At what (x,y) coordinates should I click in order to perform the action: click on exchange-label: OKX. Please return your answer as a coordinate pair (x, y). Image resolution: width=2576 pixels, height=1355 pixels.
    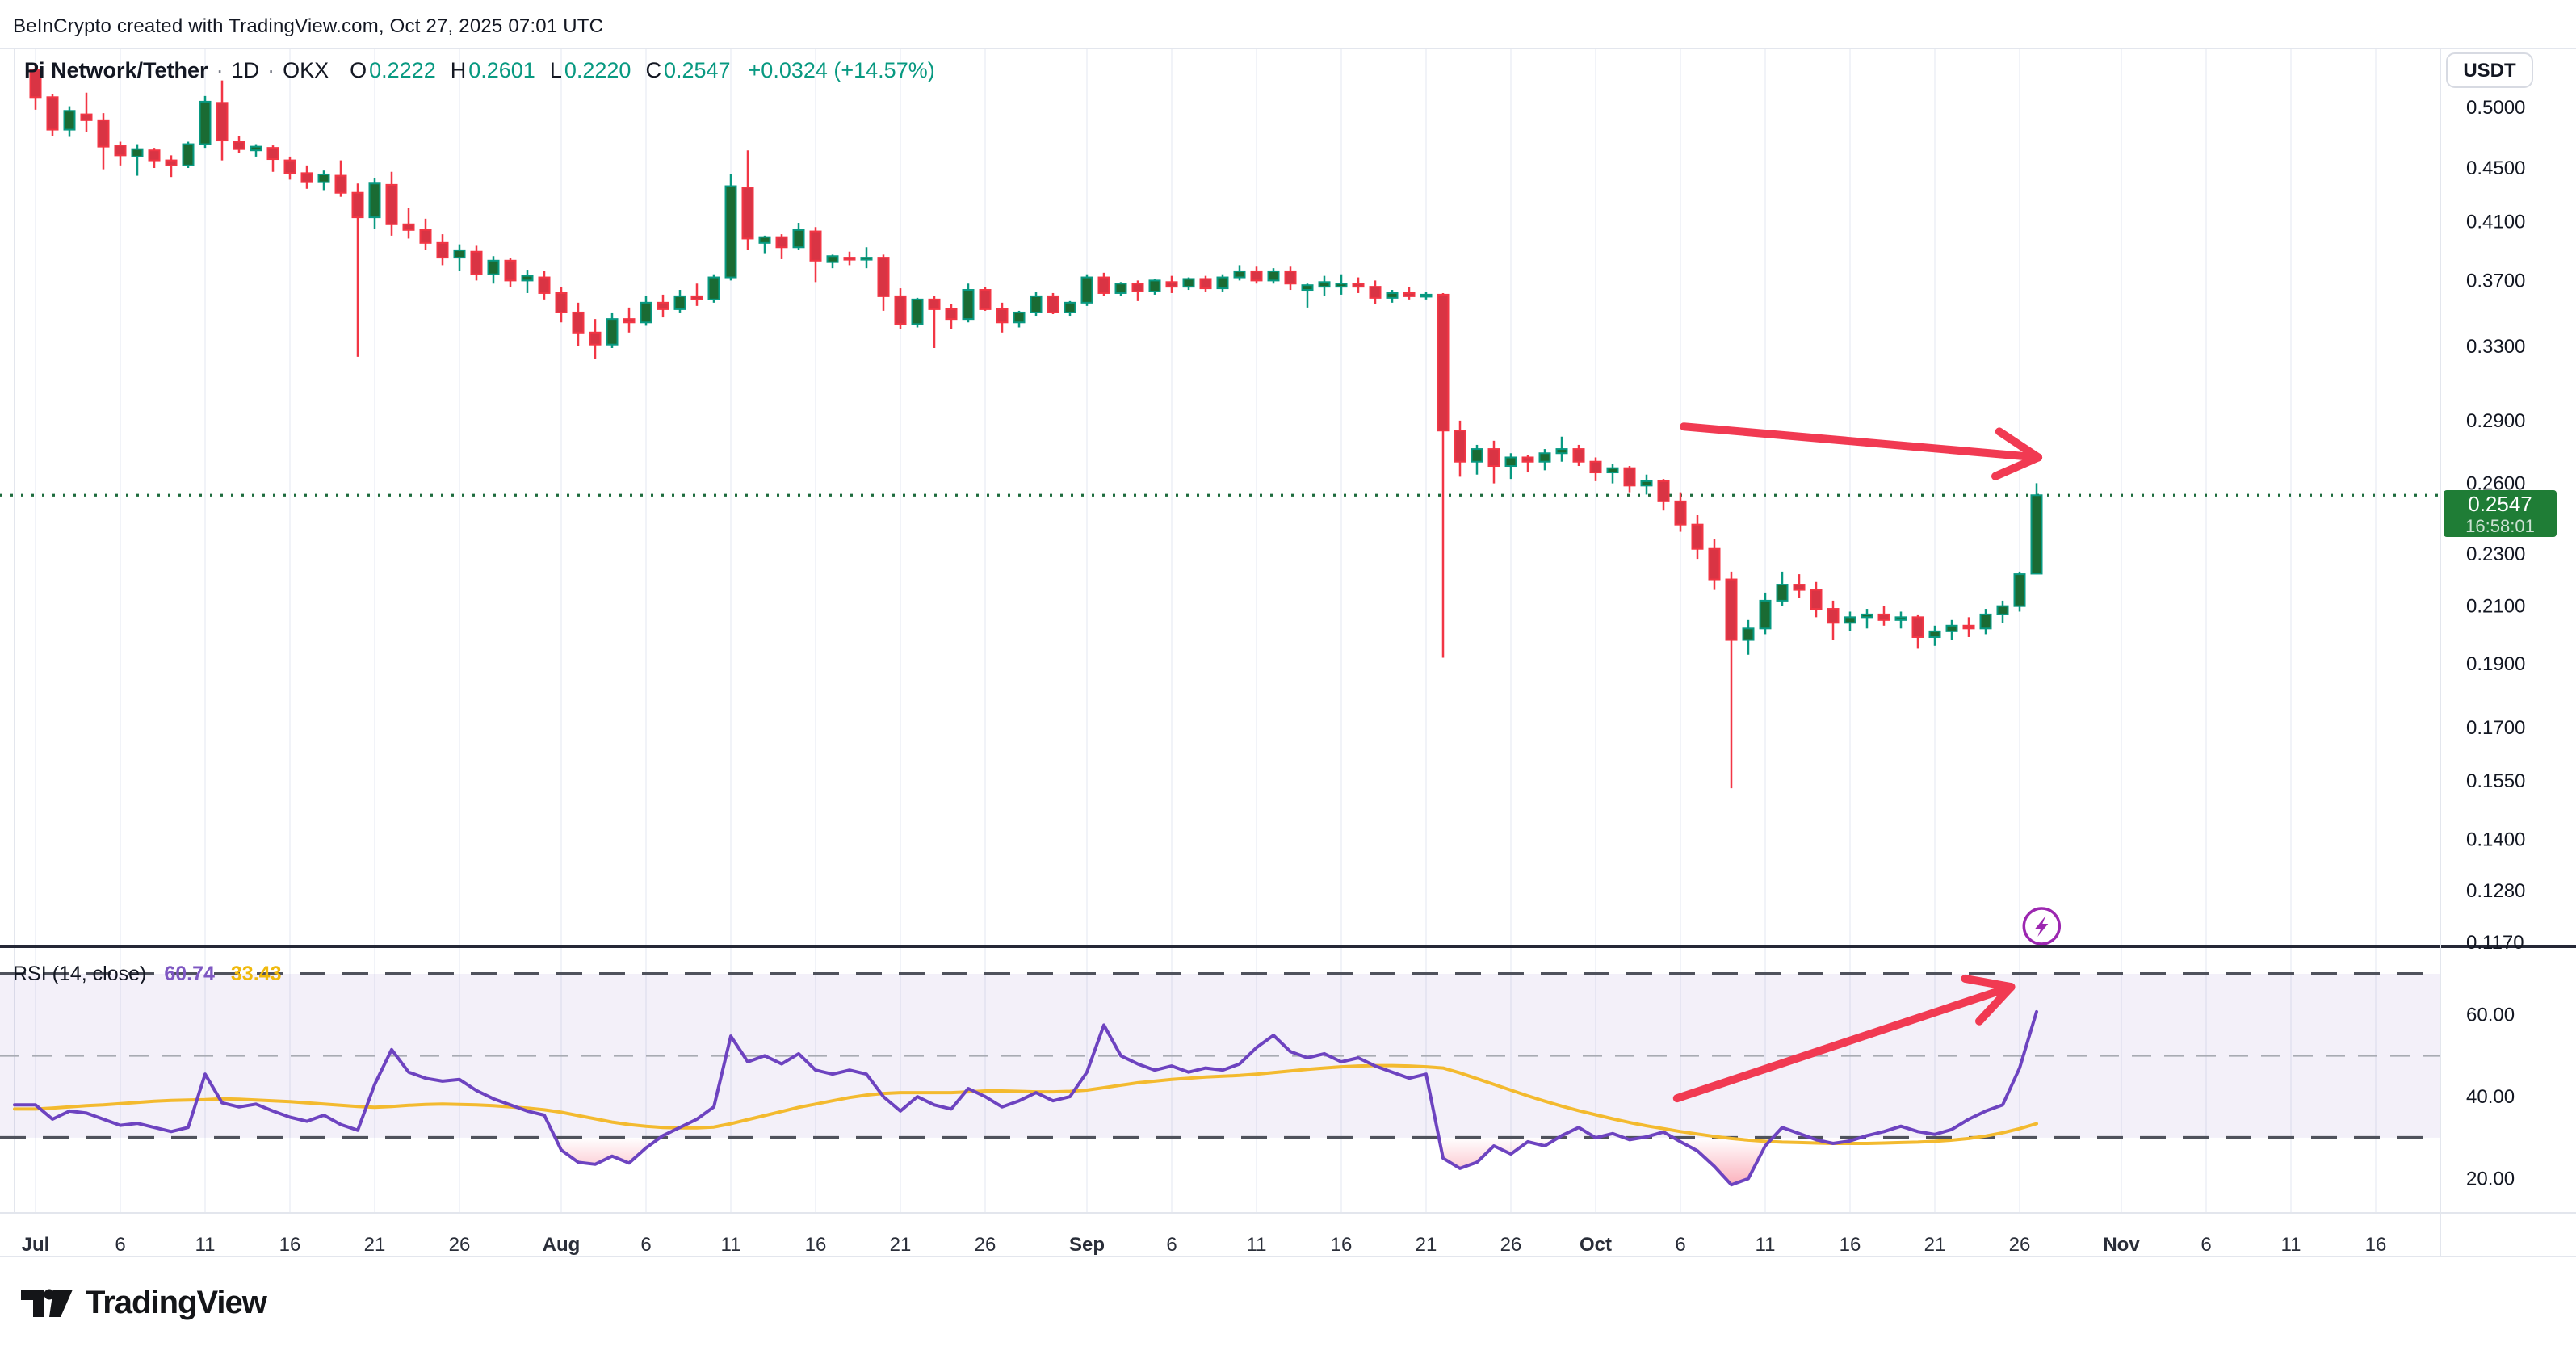
    Looking at the image, I should click on (306, 70).